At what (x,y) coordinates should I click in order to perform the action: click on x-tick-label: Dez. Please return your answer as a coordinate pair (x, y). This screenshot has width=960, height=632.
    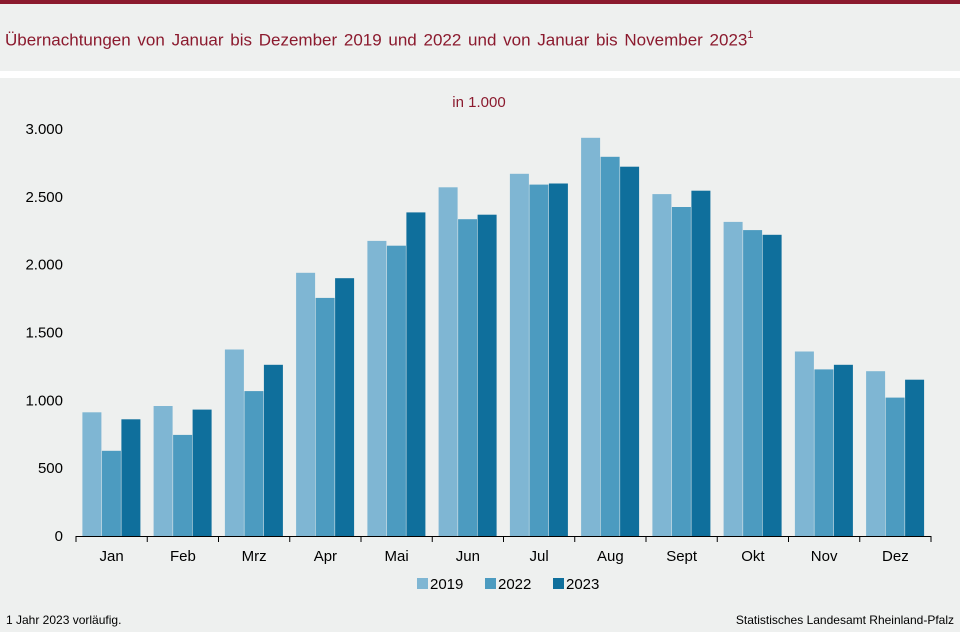
    Looking at the image, I should click on (895, 556).